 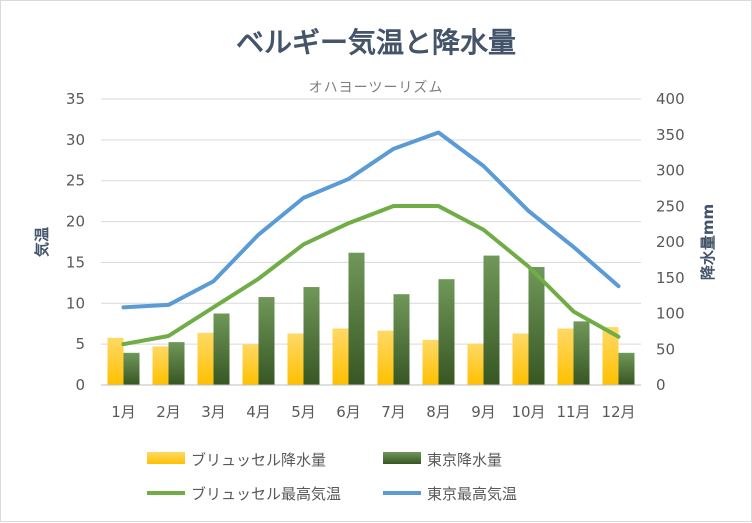 I want to click on y-right-tick-label: 250, so click(x=670, y=206).